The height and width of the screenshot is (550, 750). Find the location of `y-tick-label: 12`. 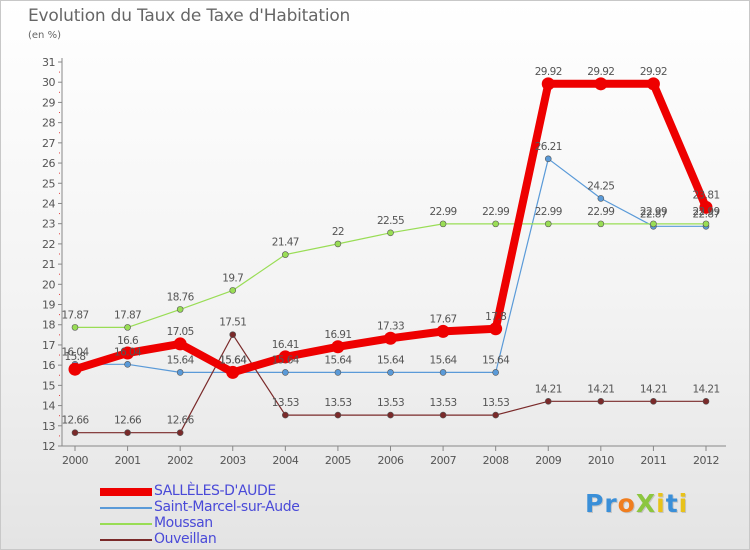

y-tick-label: 12 is located at coordinates (48, 446).